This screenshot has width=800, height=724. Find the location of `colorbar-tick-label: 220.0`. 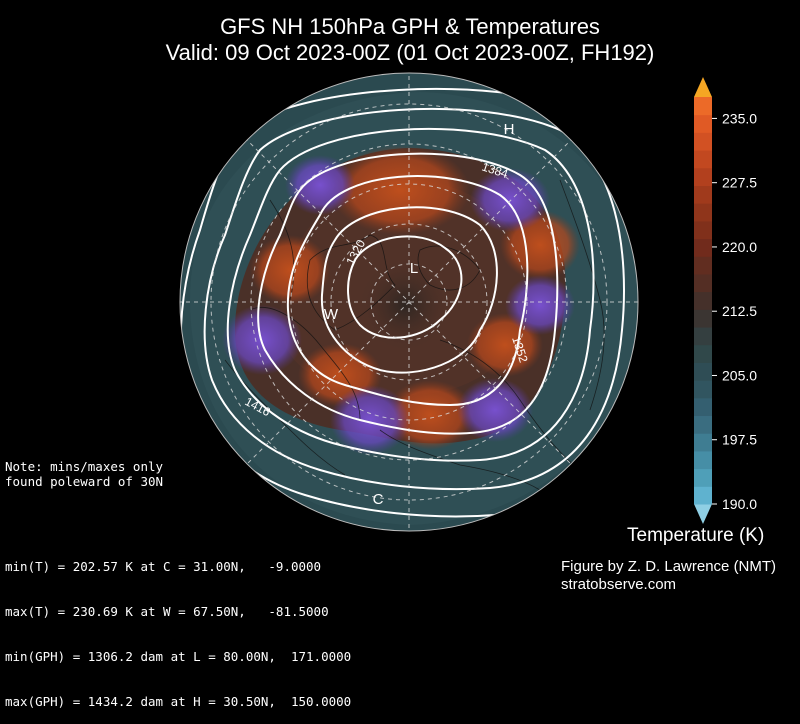

colorbar-tick-label: 220.0 is located at coordinates (739, 247).